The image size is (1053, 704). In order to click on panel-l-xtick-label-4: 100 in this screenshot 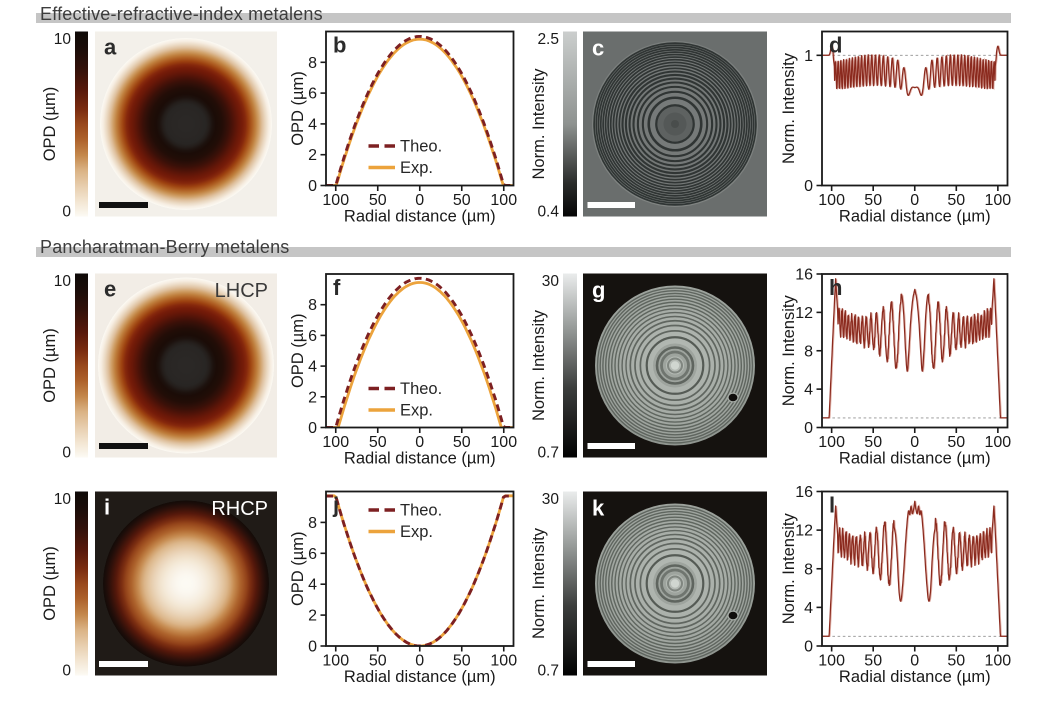, I will do `click(998, 661)`.